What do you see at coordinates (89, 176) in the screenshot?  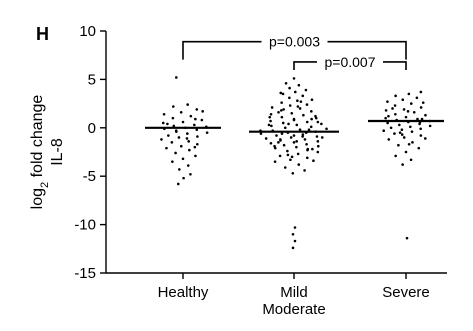 I see `y-tick-label: -5` at bounding box center [89, 176].